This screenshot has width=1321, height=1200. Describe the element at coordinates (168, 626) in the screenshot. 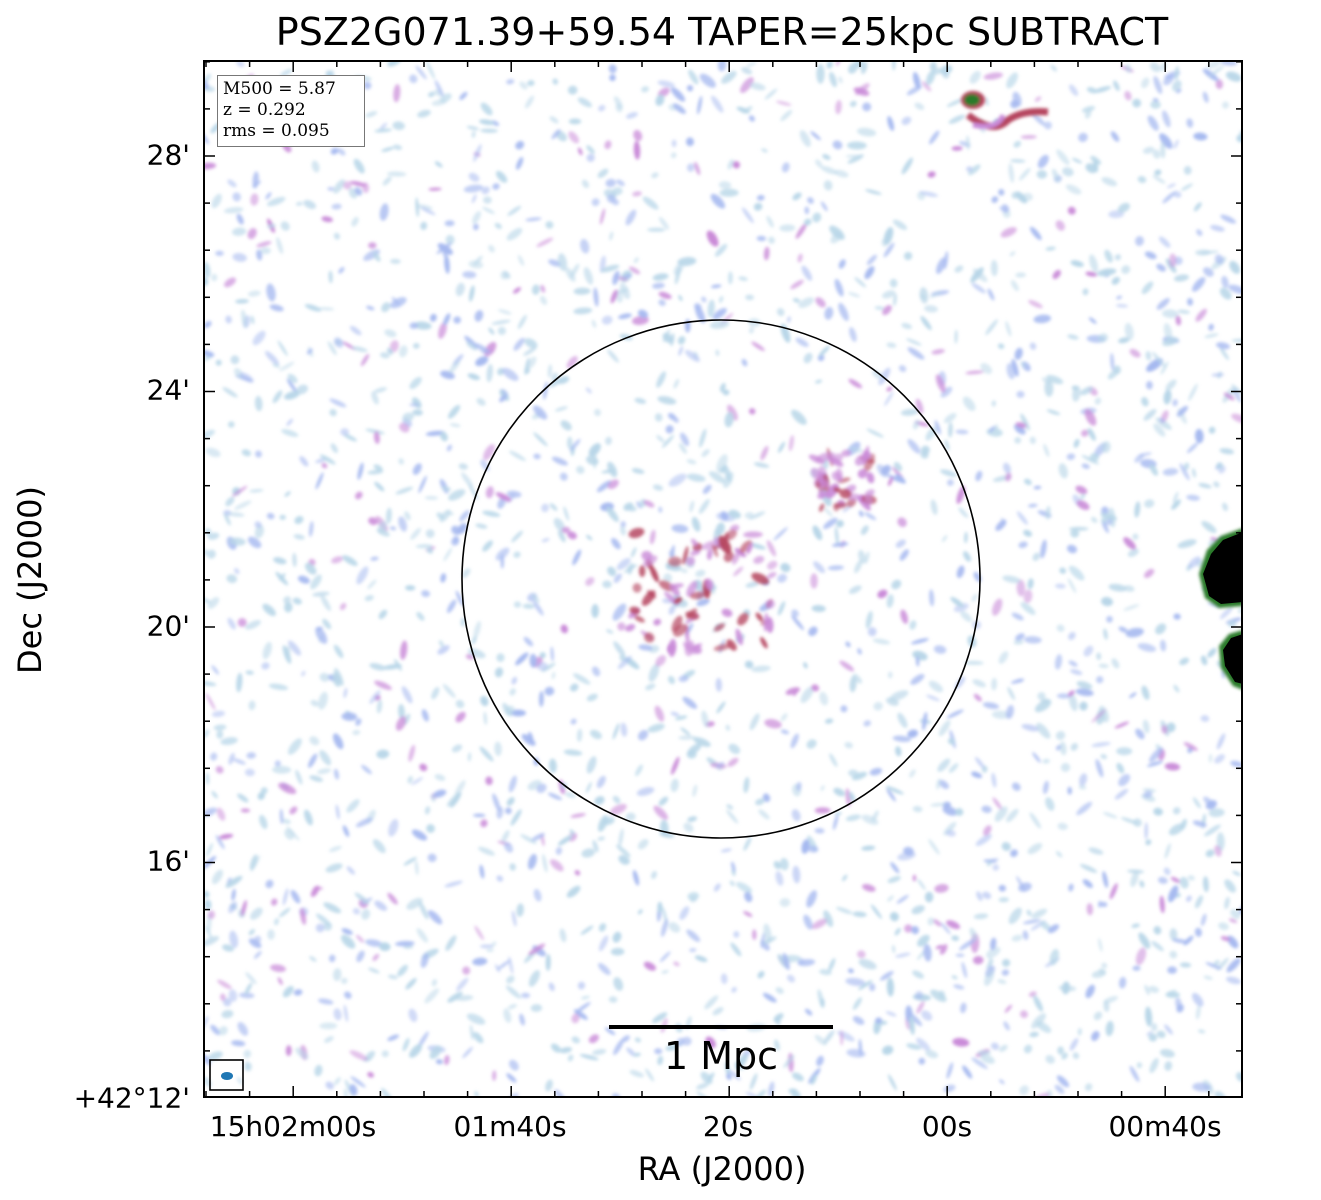

I see `y-tick-label: 20'` at that location.